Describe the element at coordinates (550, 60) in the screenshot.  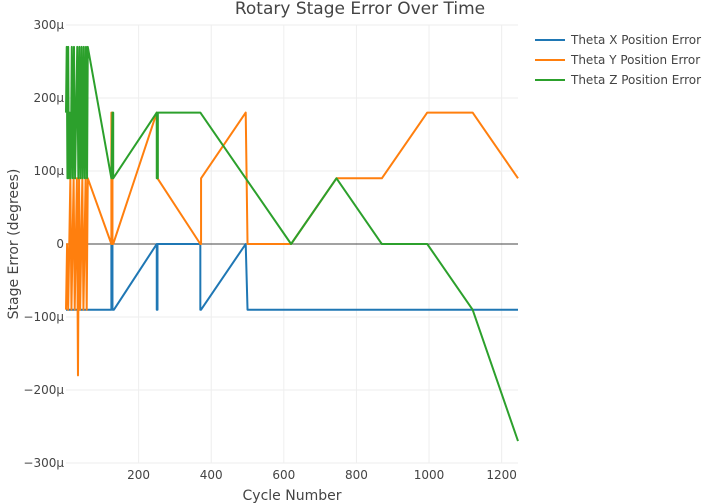
I see `legend-swatch-theta-y` at that location.